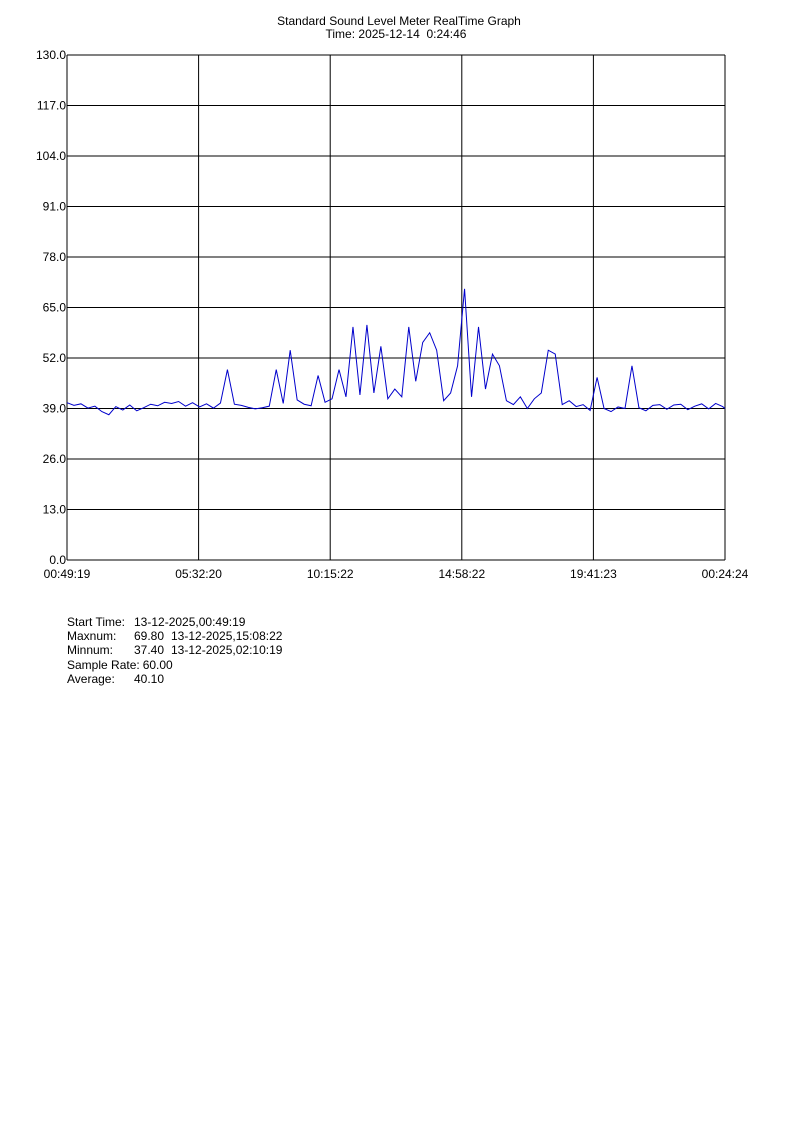 The image size is (793, 1126). I want to click on data-line, so click(396, 352).